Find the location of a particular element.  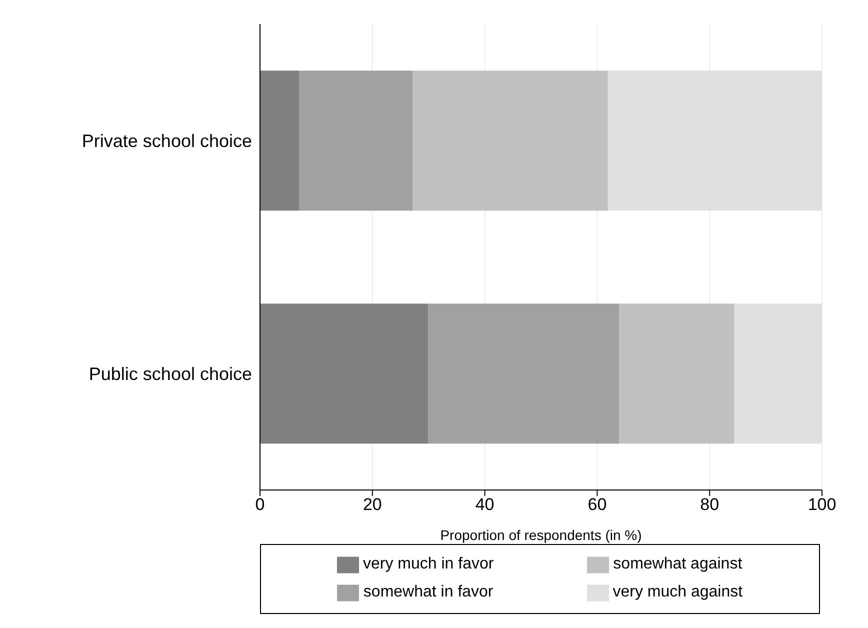

y-tick-label: Public school choice is located at coordinates (170, 374).